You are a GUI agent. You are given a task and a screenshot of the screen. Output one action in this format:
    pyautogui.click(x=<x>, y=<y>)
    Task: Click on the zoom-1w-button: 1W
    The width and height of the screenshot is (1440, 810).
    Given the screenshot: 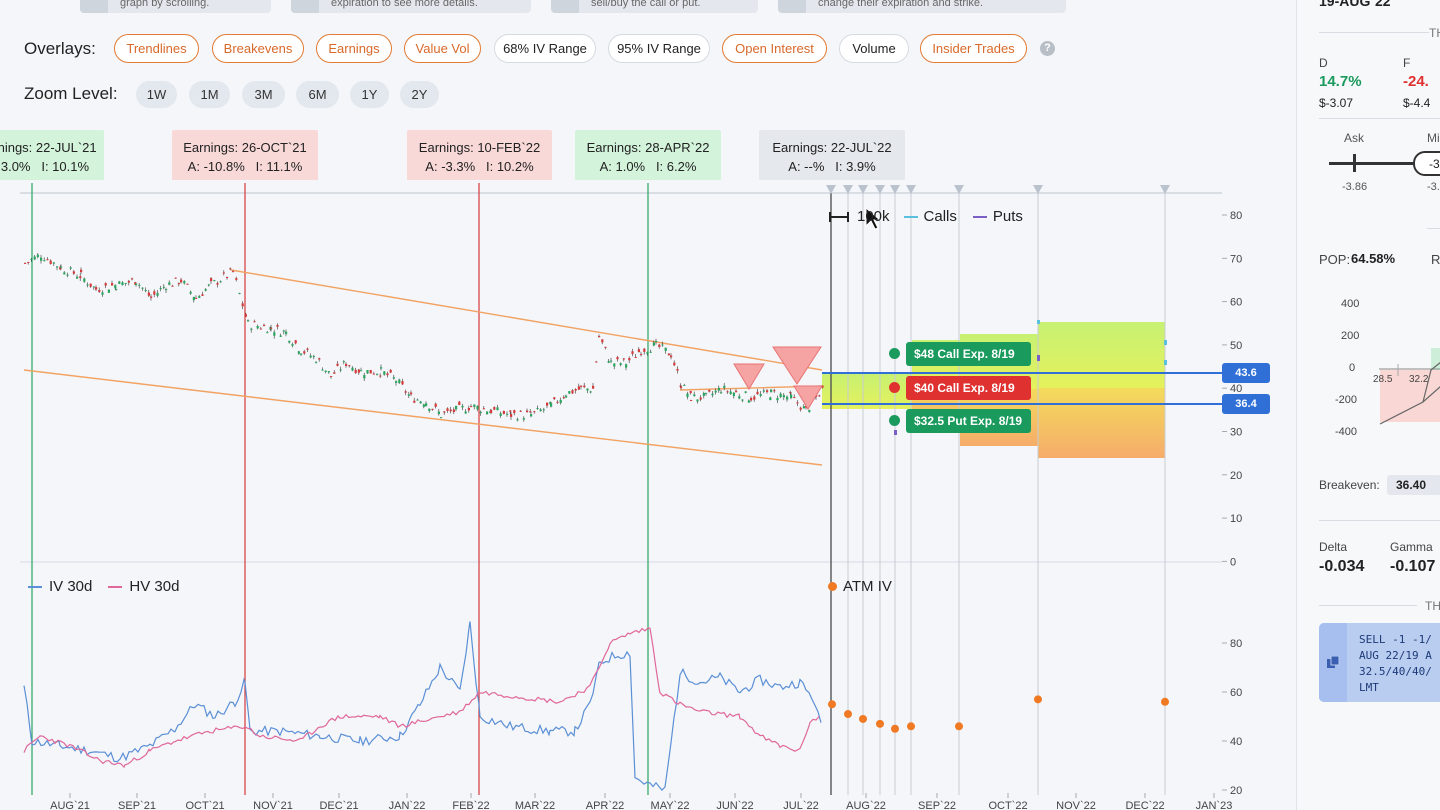 What is the action you would take?
    pyautogui.click(x=156, y=94)
    